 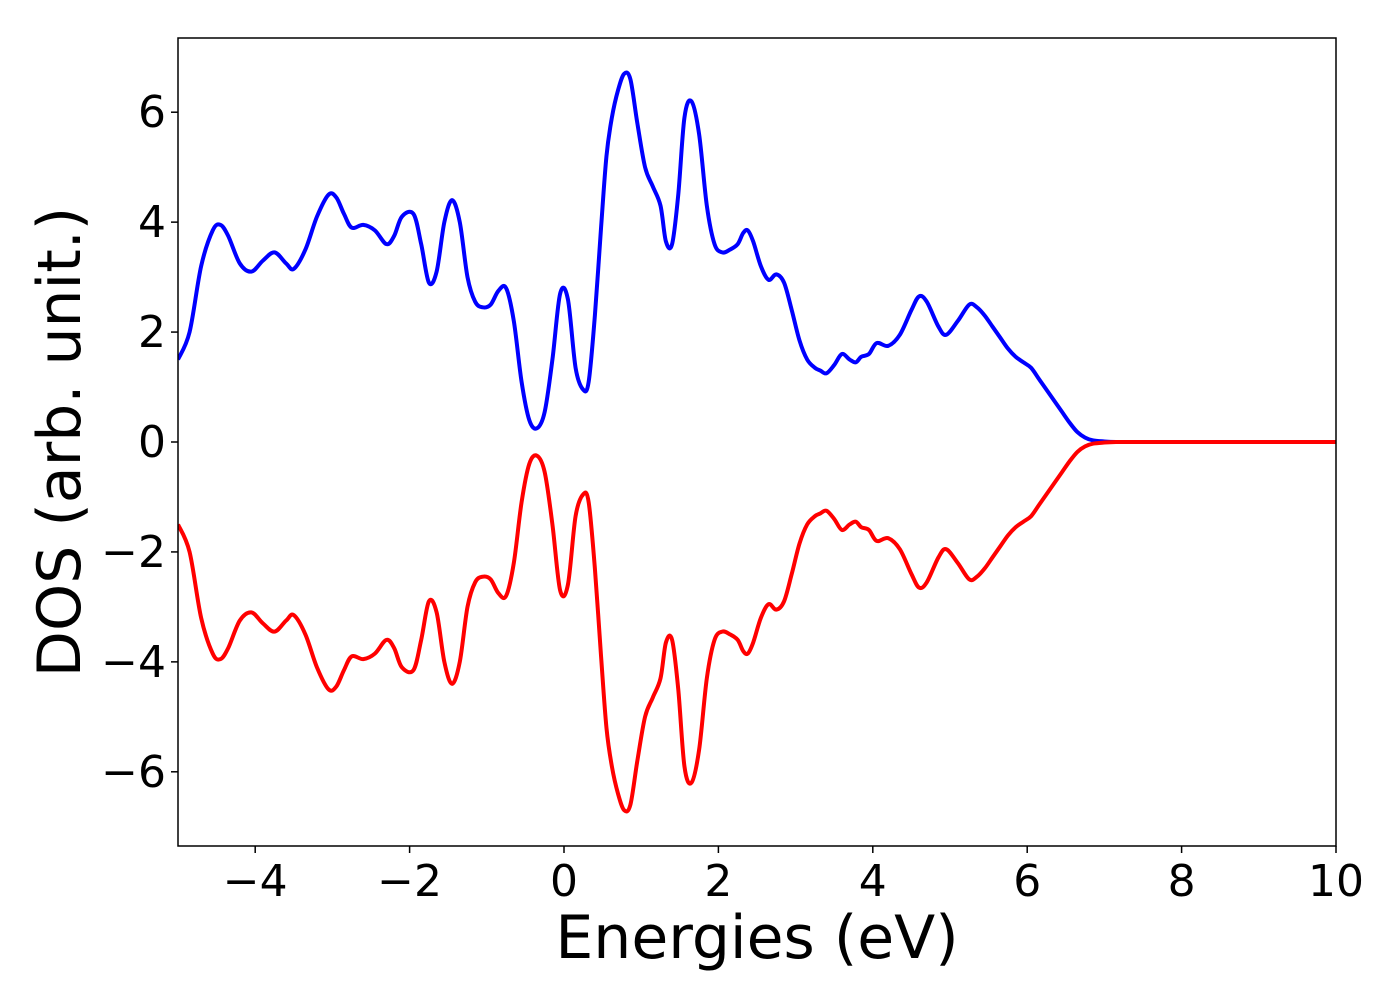 What do you see at coordinates (152, 222) in the screenshot?
I see `y-tick-label: 4` at bounding box center [152, 222].